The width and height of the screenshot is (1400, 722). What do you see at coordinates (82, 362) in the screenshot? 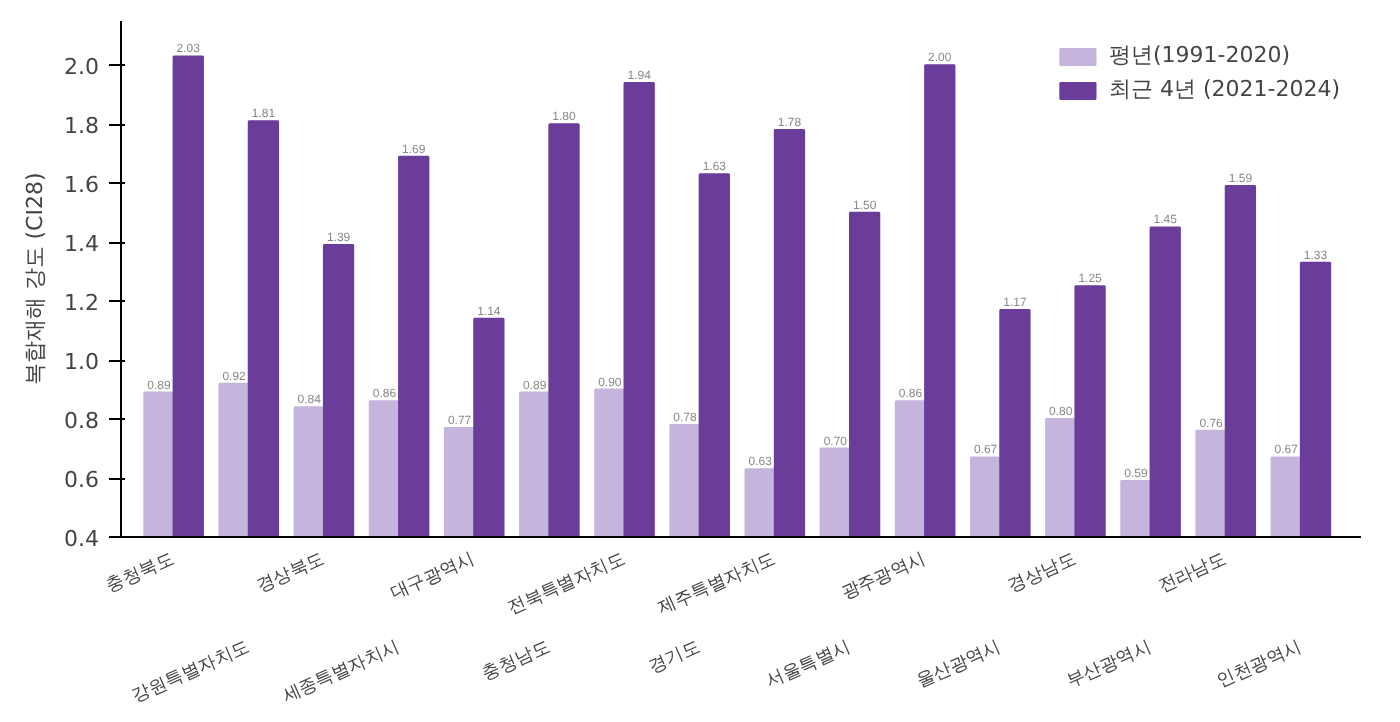
I see `y-tick-label: 1.0` at bounding box center [82, 362].